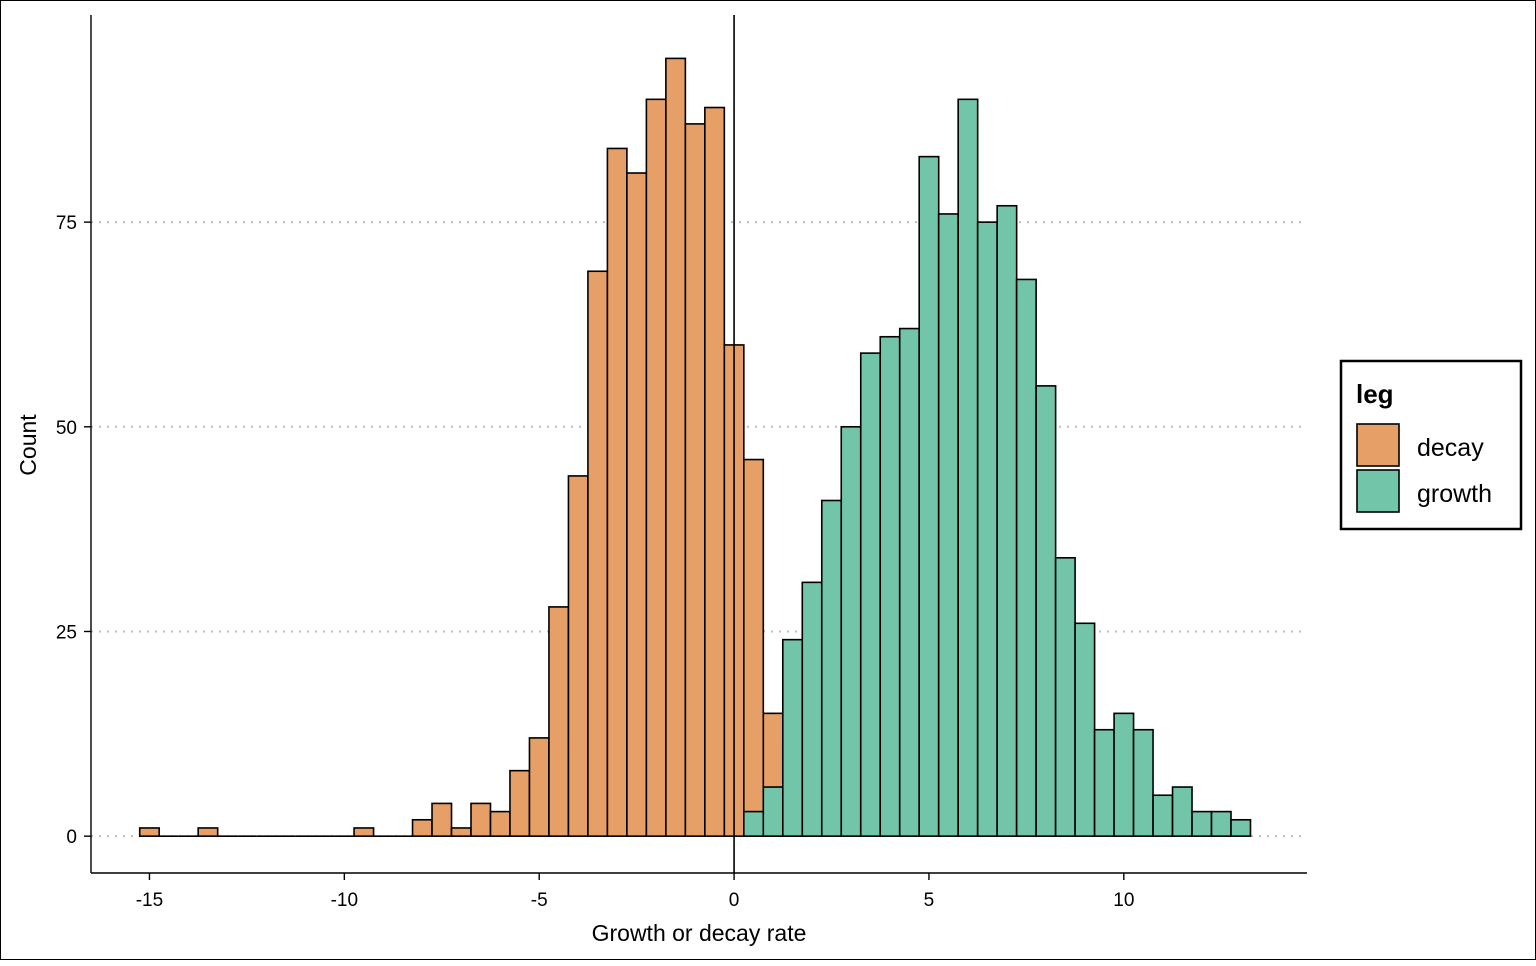 The image size is (1536, 966). I want to click on x-tick-label: -10, so click(344, 900).